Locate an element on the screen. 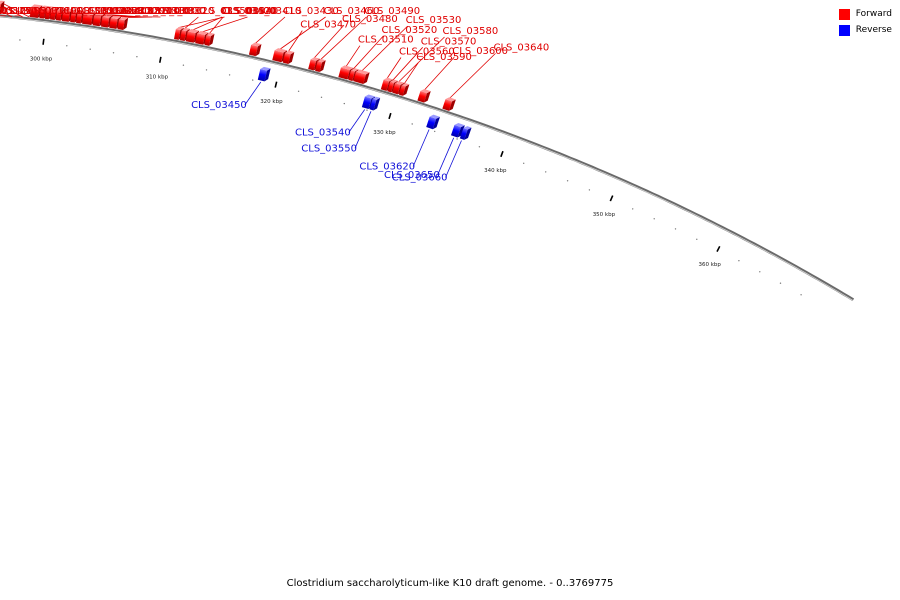  gene-label: CLS_03250 is located at coordinates (116, 11).